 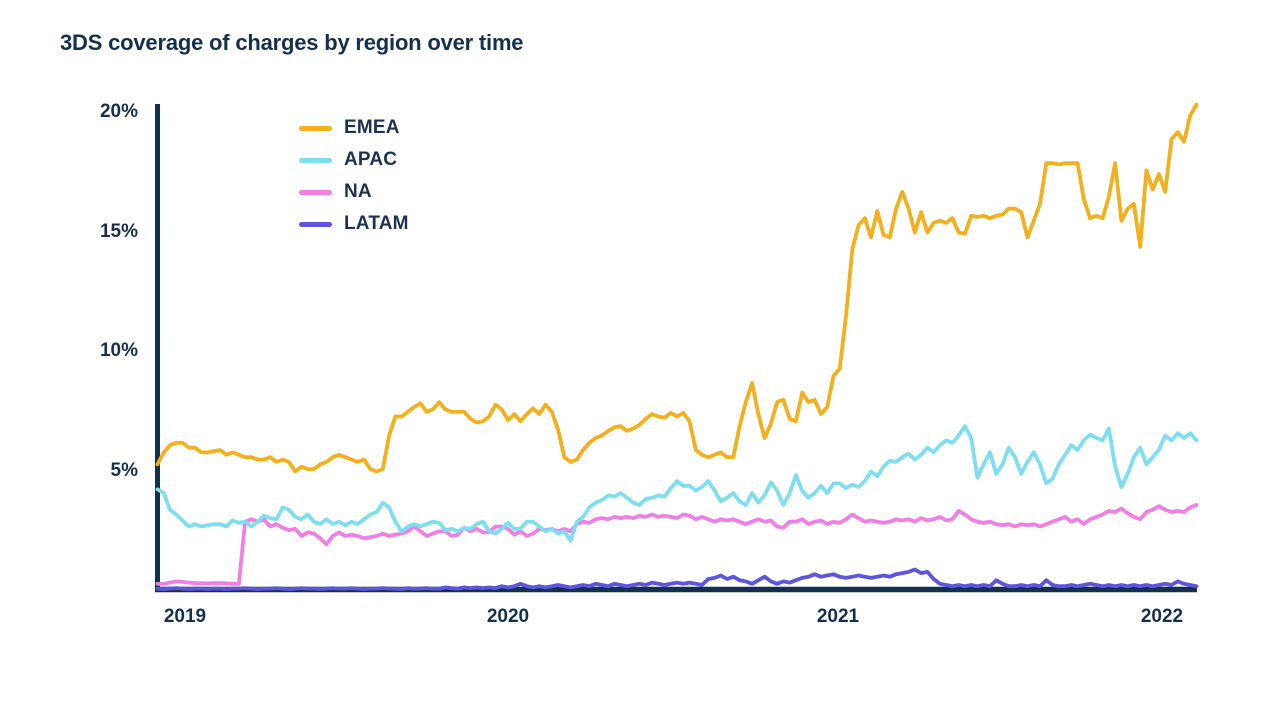 I want to click on series-line-apac, so click(x=677, y=483).